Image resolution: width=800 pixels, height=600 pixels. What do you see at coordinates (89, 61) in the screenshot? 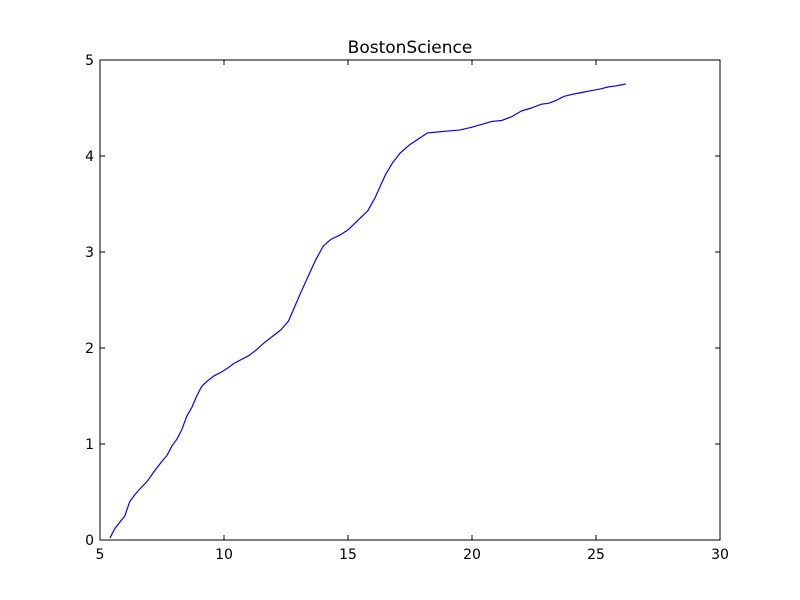
I see `y-tick-label: 5` at bounding box center [89, 61].